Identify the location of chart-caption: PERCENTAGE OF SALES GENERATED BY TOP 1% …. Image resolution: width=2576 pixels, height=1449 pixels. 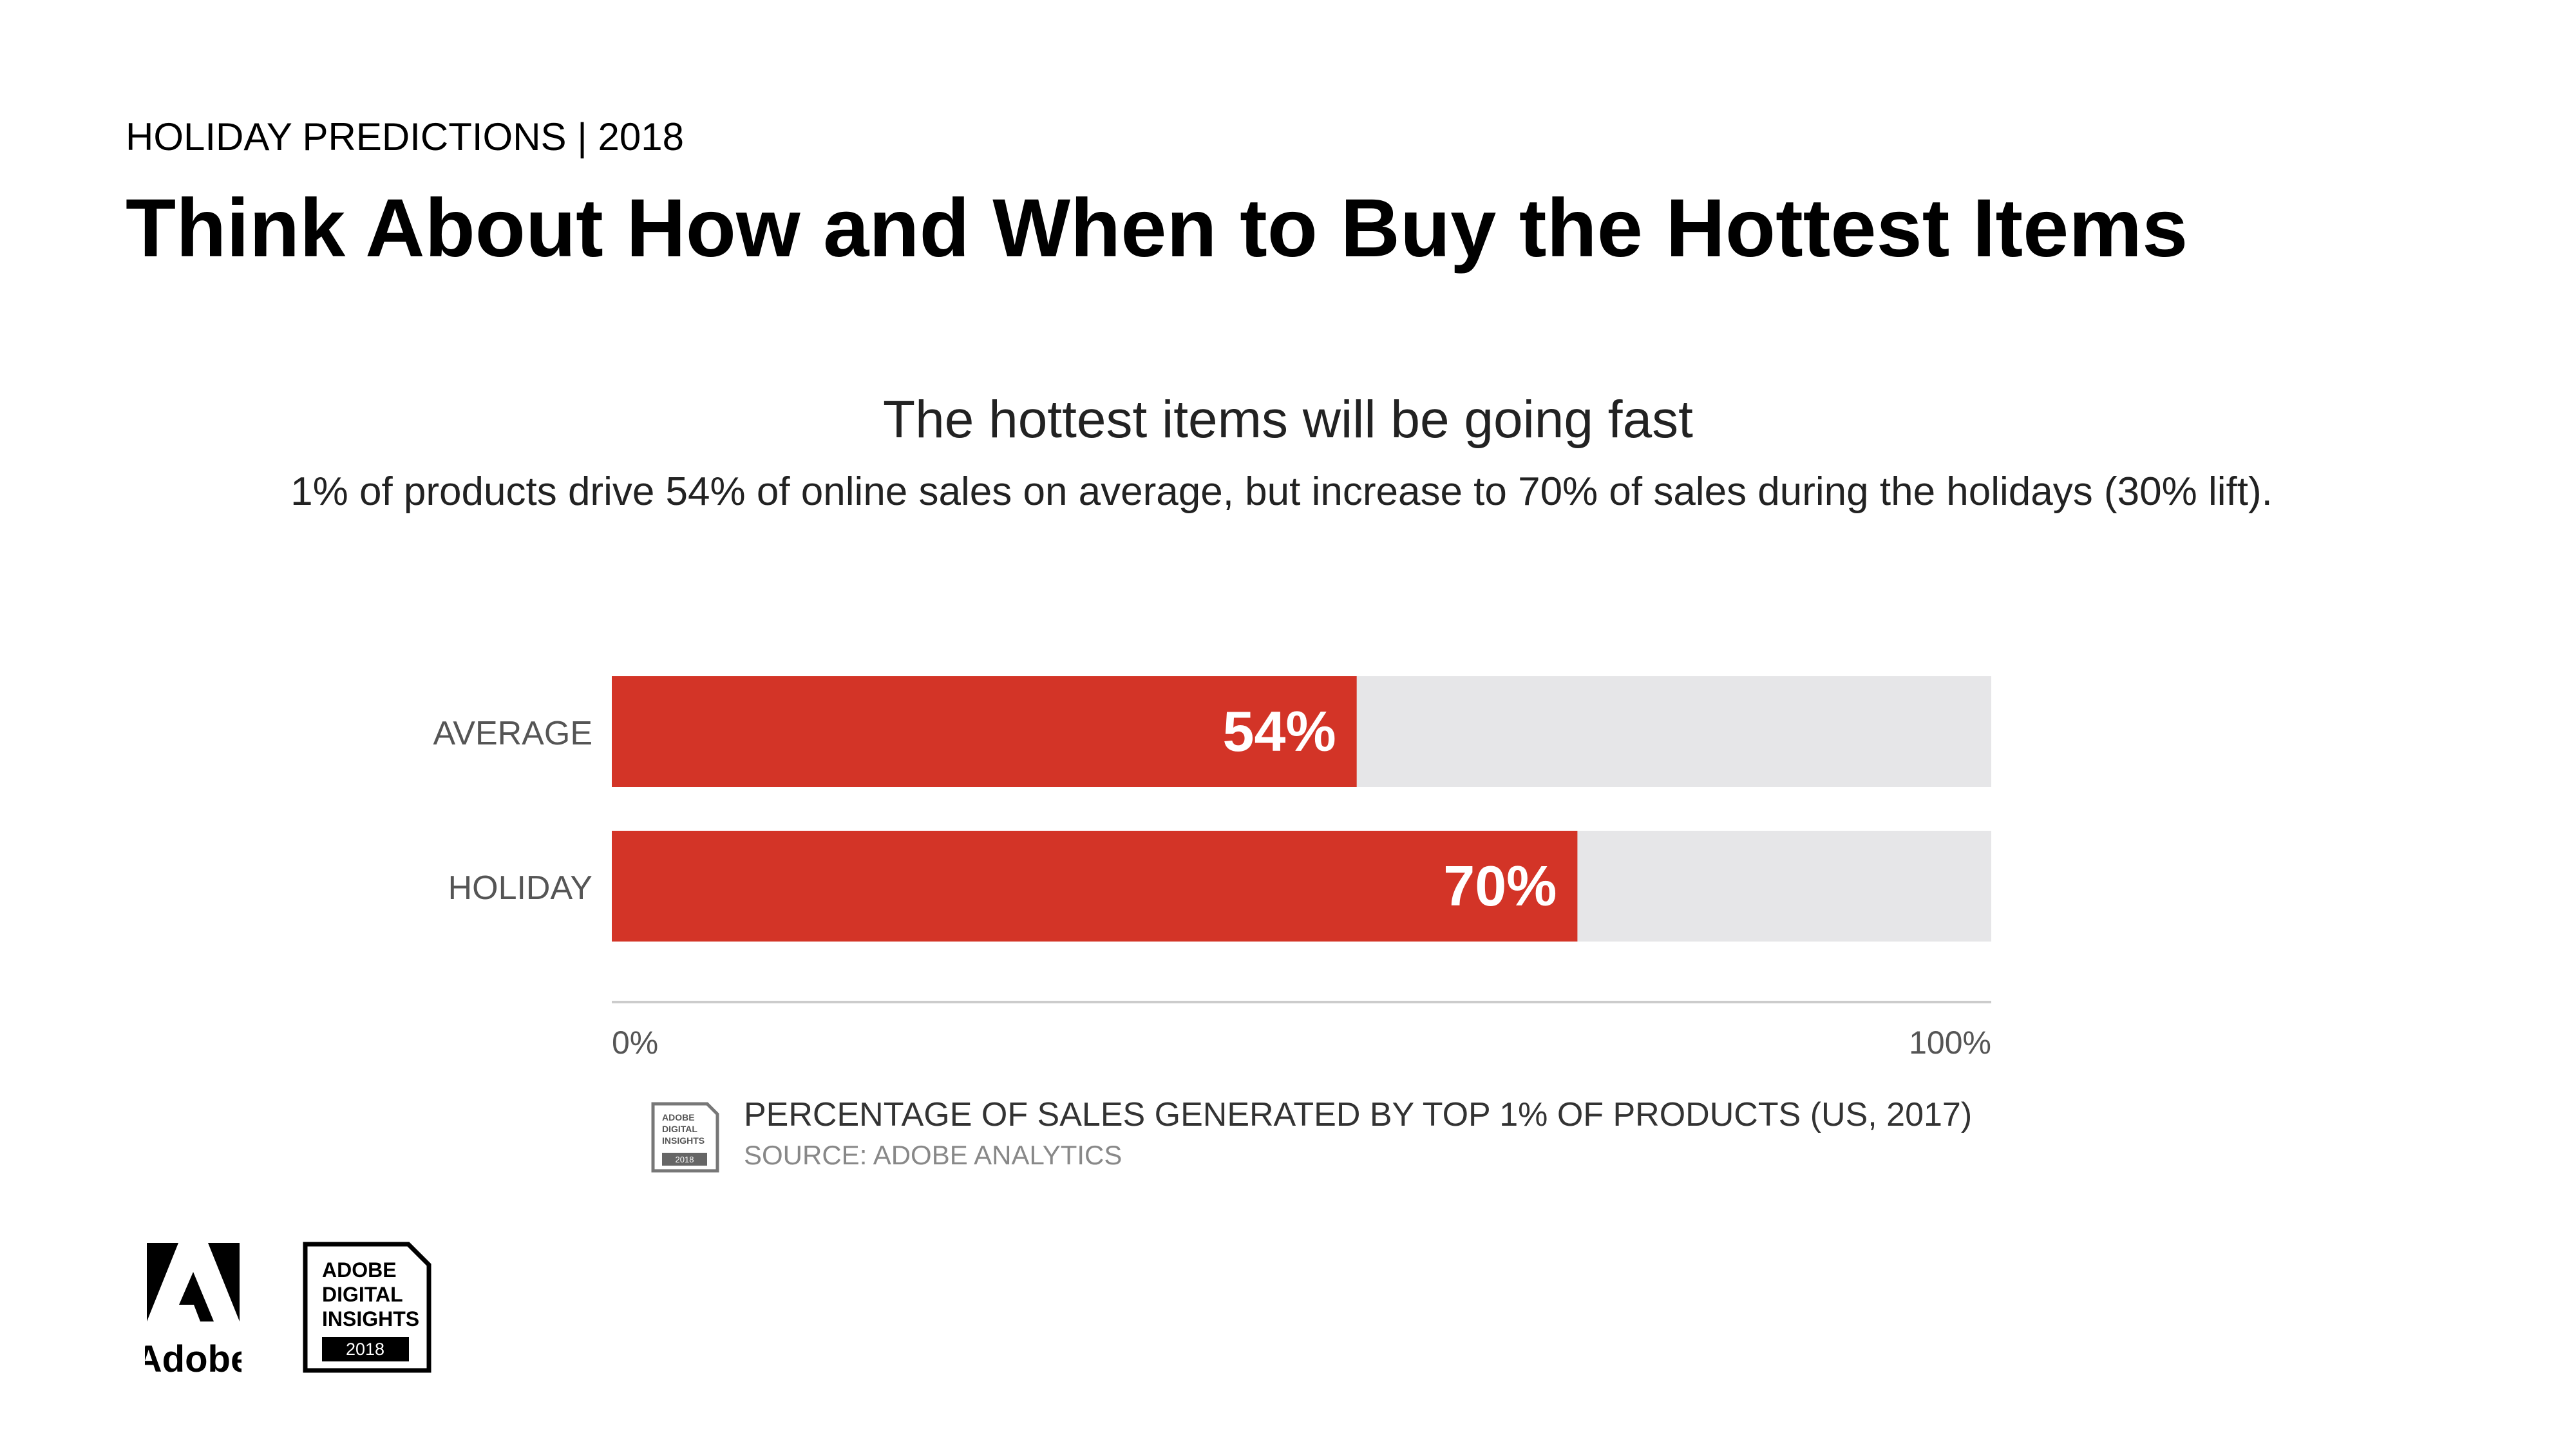
(1358, 1114).